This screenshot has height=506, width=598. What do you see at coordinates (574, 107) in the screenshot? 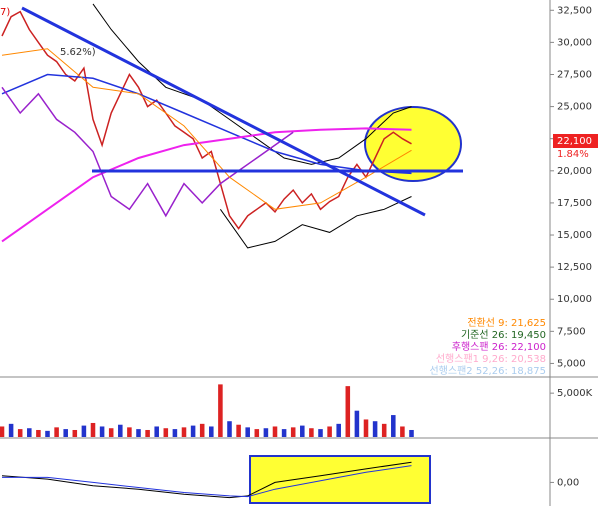
I see `y-tick-label: 25,000` at bounding box center [574, 107].